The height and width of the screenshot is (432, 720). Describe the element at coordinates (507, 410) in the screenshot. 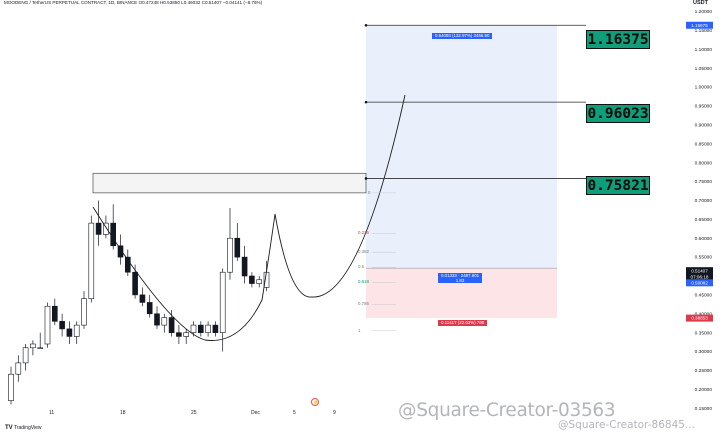

I see `watermark: @Square-Creator-03563` at that location.